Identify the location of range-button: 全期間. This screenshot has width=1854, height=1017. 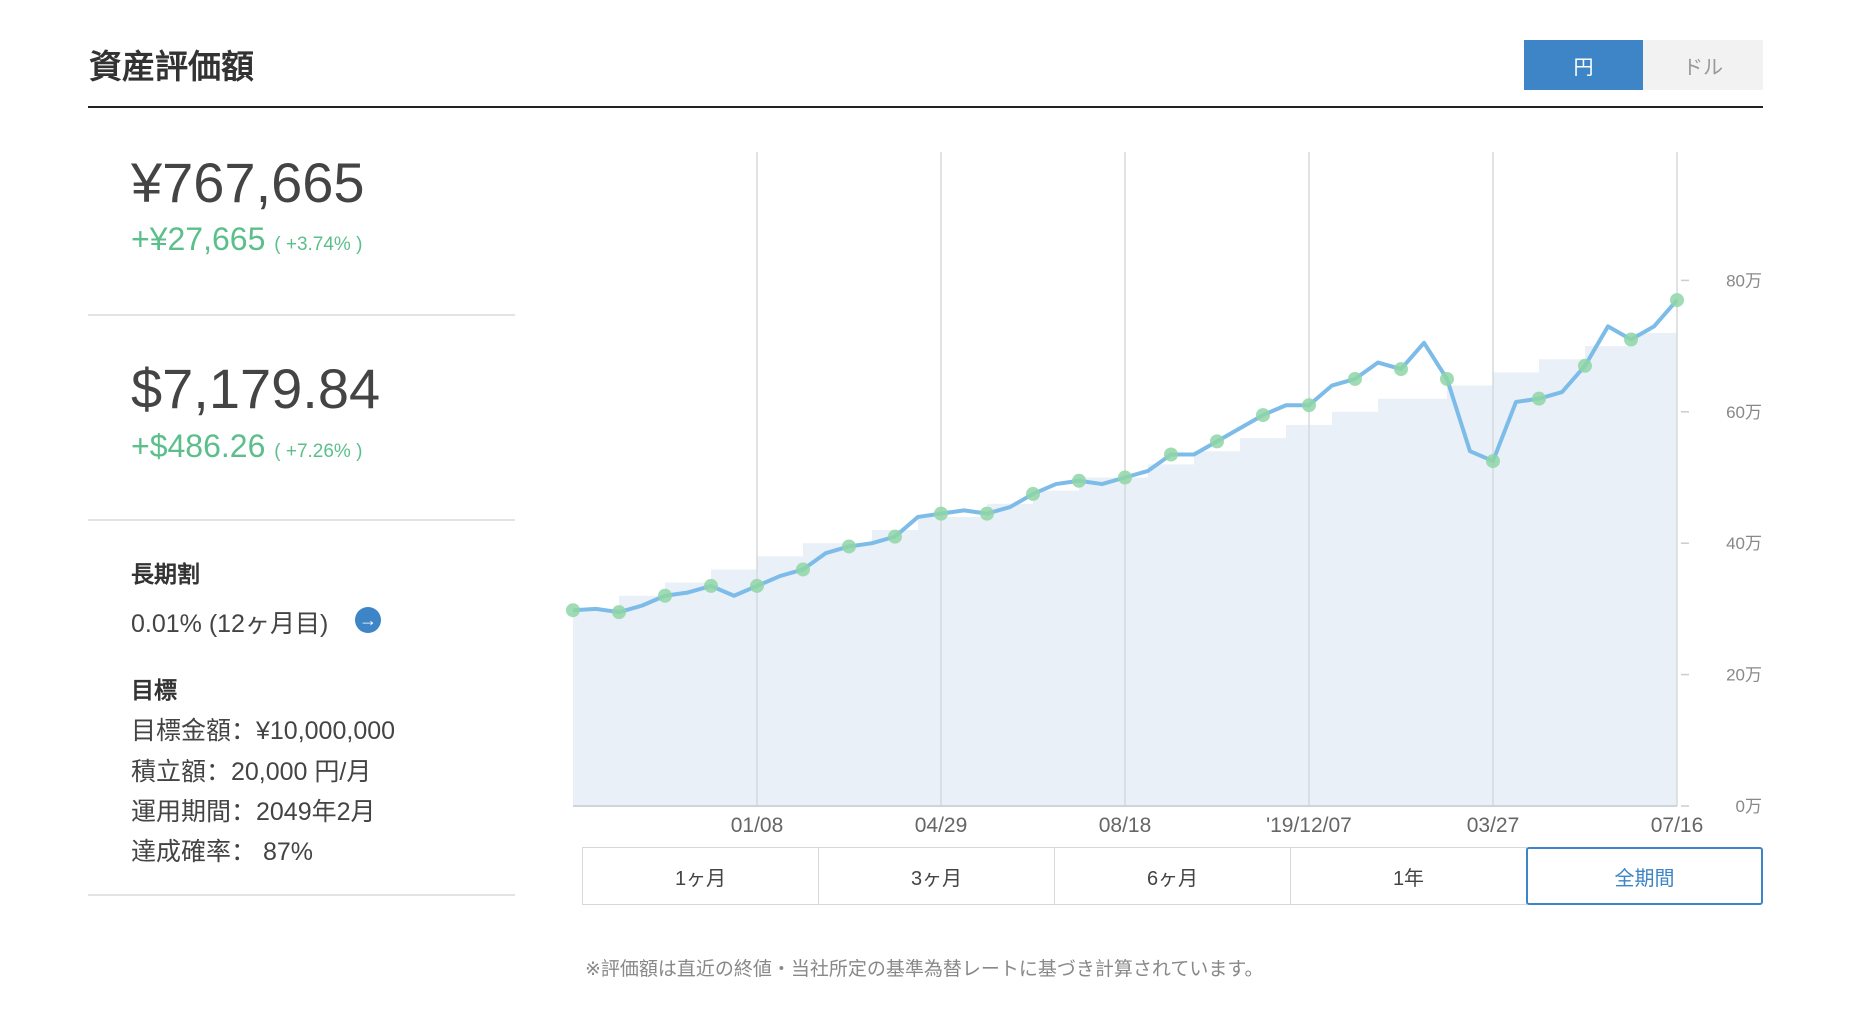
(1644, 876).